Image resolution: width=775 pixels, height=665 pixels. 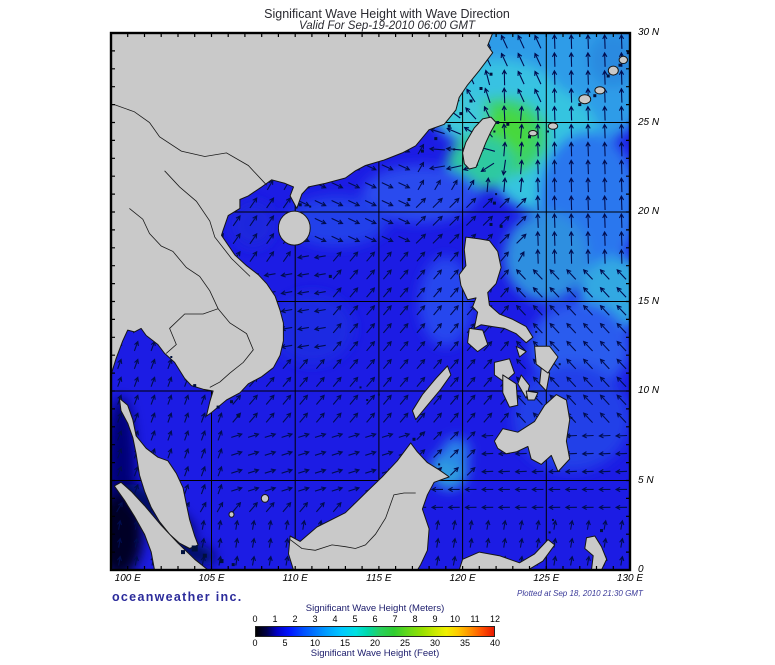 I want to click on land-panay, so click(x=504, y=370).